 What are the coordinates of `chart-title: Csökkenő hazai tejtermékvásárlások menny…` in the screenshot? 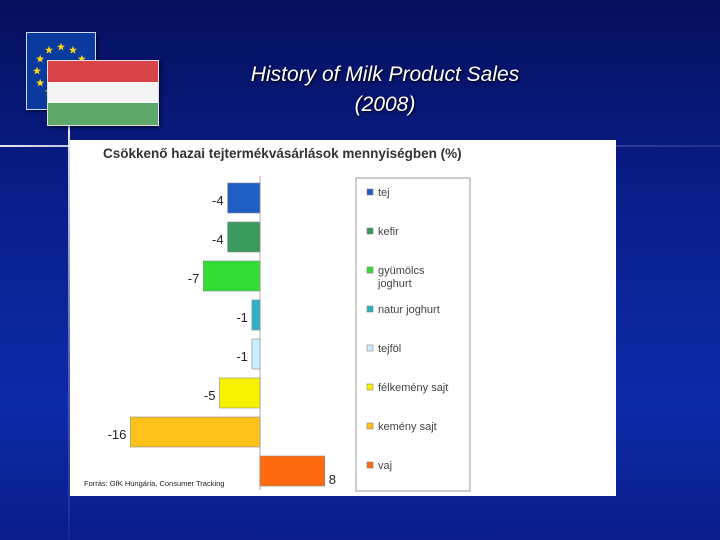 It's located at (282, 153).